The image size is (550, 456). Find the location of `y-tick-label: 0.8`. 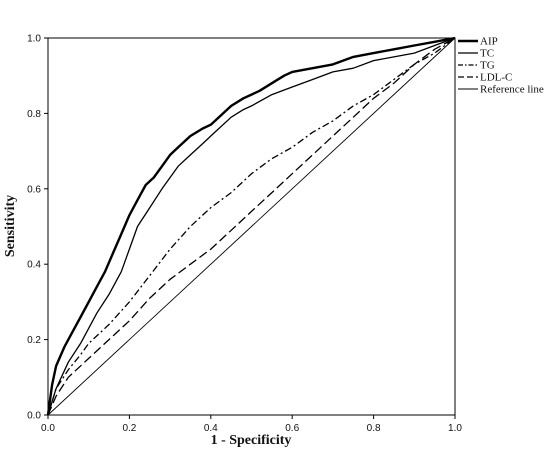

y-tick-label: 0.8 is located at coordinates (34, 114).